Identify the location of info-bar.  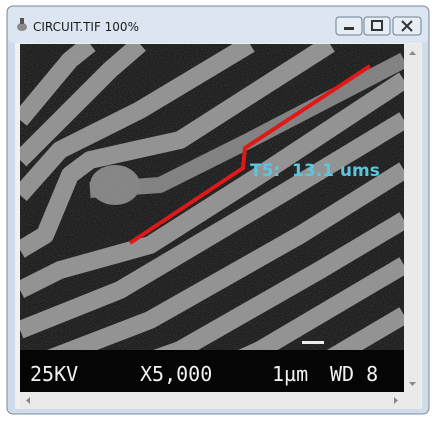
(212, 371).